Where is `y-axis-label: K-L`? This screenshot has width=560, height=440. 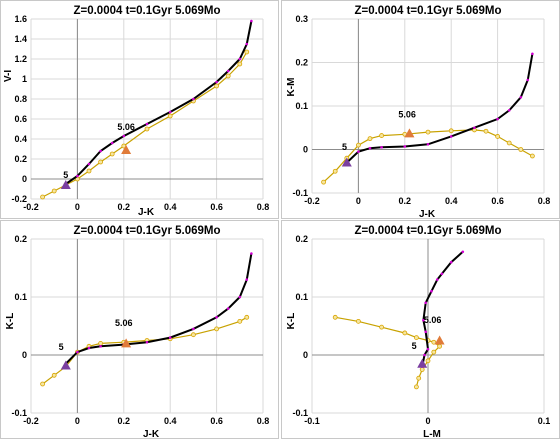
y-axis-label: K-L is located at coordinates (10, 321).